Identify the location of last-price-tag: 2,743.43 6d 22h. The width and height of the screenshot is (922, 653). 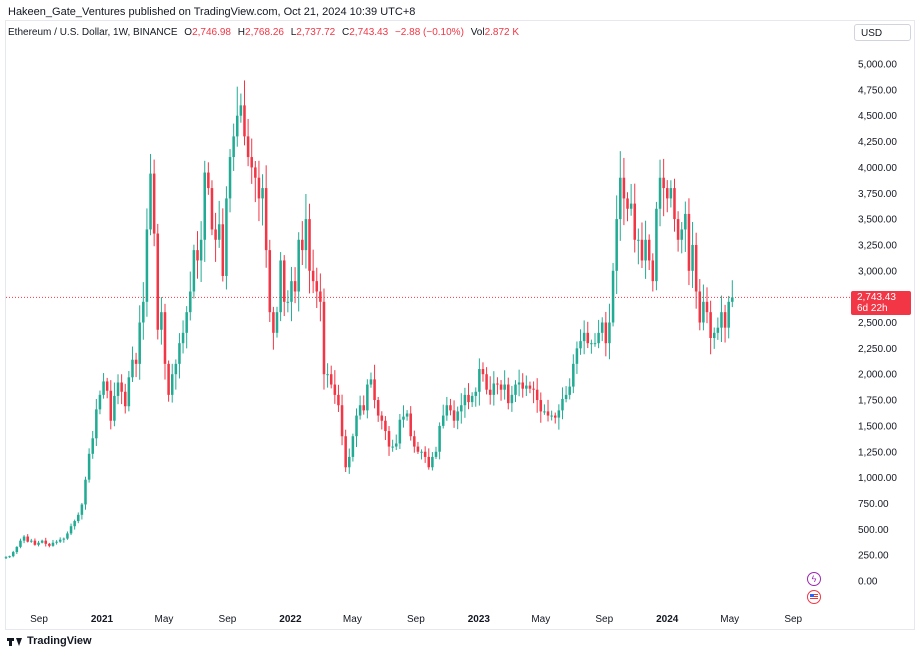
(881, 303).